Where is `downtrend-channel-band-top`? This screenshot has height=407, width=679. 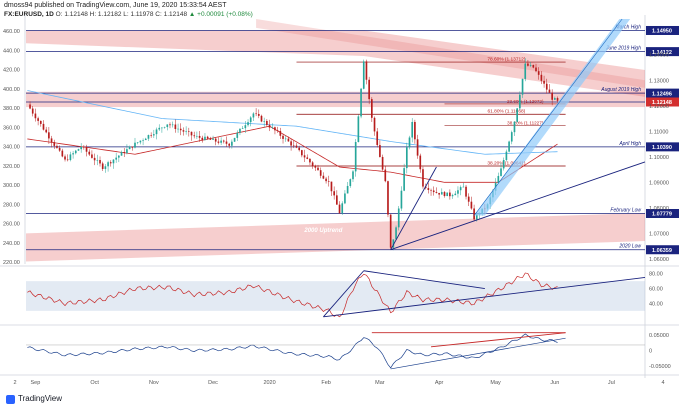 downtrend-channel-band-top is located at coordinates (450, 53).